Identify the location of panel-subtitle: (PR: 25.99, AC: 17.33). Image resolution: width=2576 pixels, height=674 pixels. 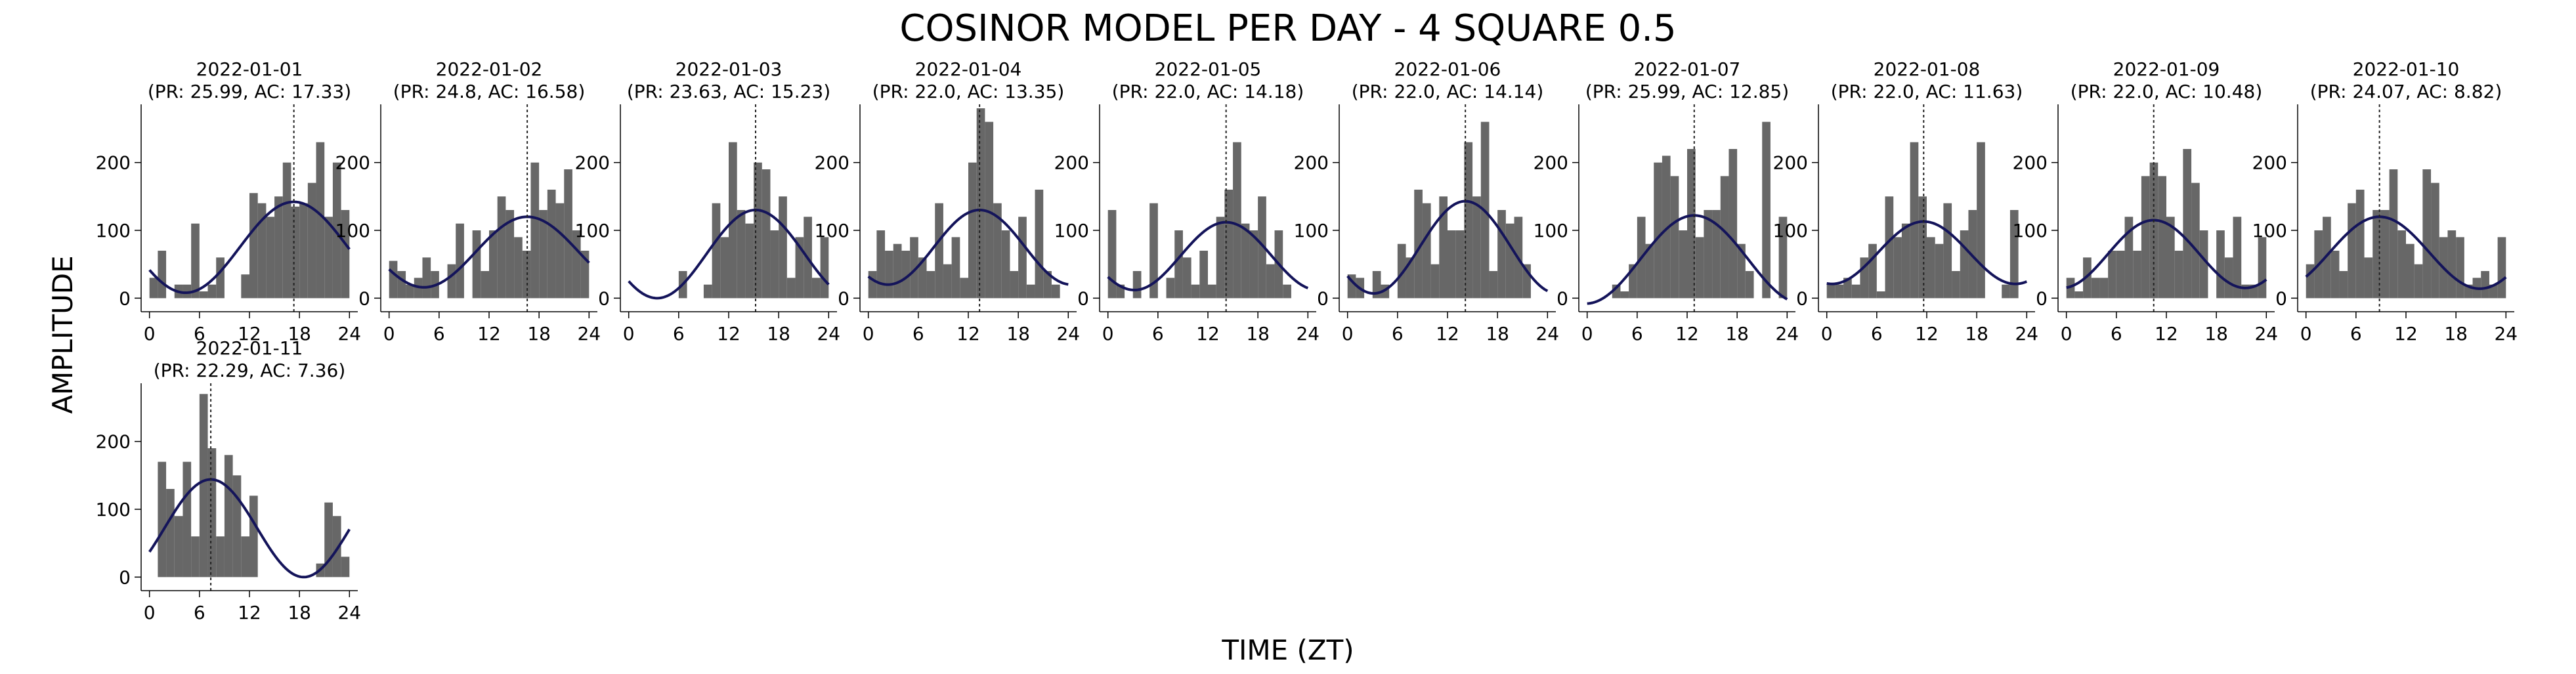
(249, 91).